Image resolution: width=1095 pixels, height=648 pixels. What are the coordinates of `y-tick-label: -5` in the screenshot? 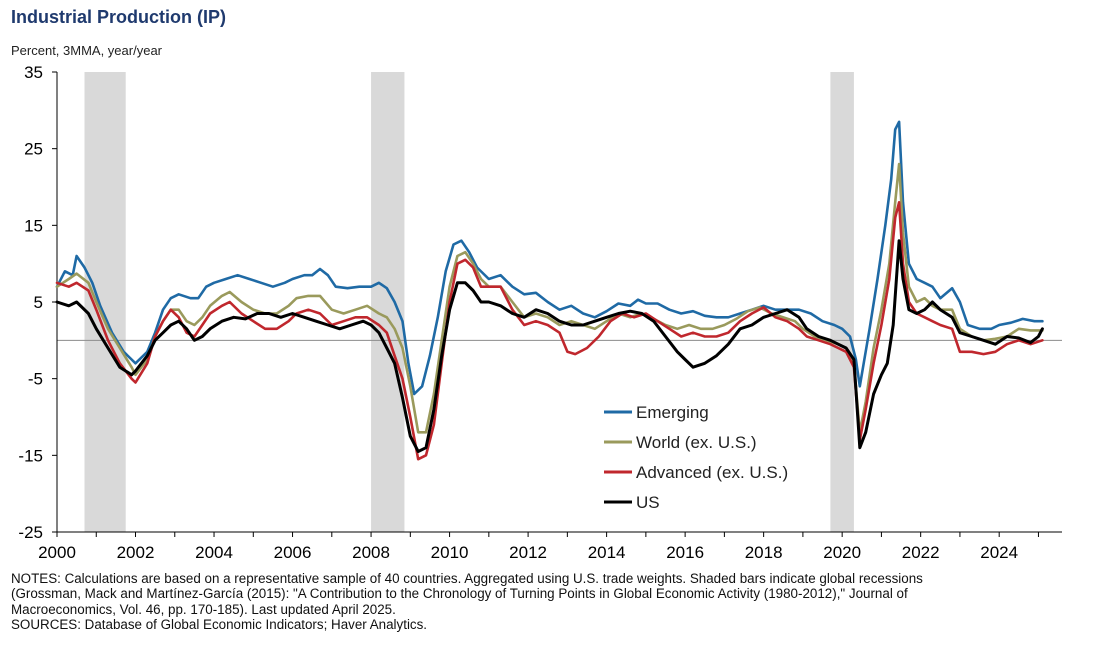 It's located at (35, 379).